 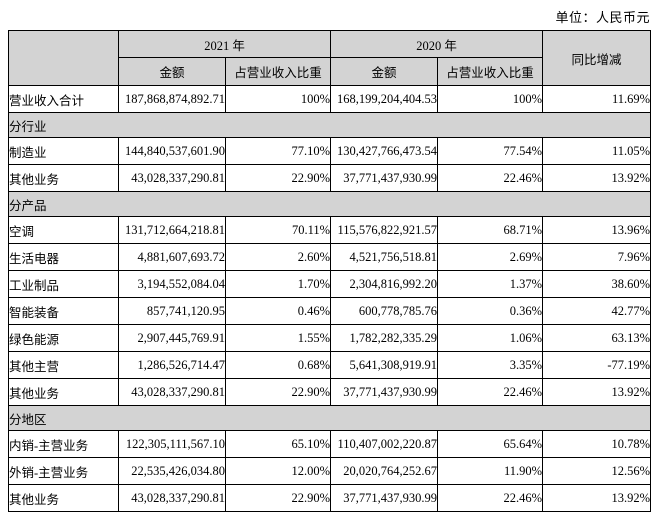 What do you see at coordinates (384, 338) in the screenshot?
I see `amount-2020-cell: 1,782,282,335.29` at bounding box center [384, 338].